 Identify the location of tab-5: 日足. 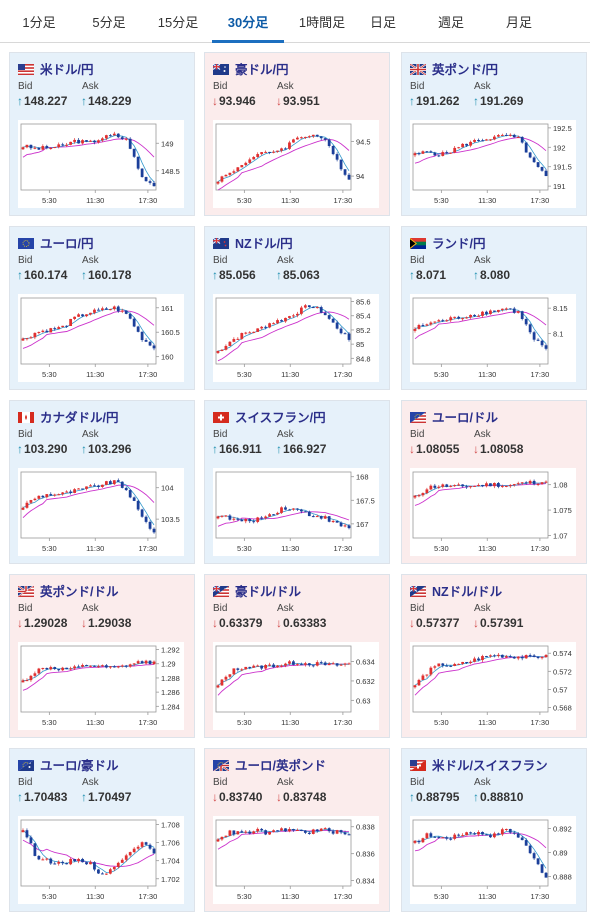
(382, 22).